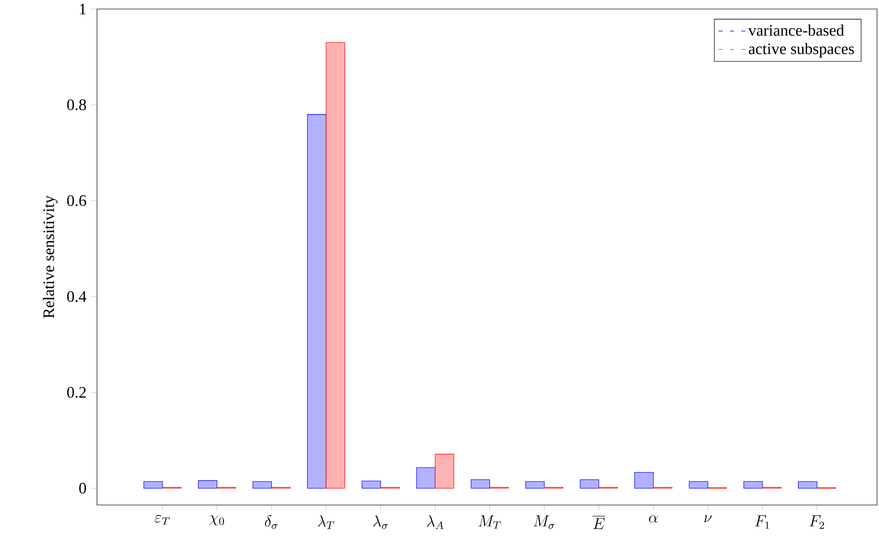  I want to click on x-tick-label: $\chi_0$, so click(216, 520).